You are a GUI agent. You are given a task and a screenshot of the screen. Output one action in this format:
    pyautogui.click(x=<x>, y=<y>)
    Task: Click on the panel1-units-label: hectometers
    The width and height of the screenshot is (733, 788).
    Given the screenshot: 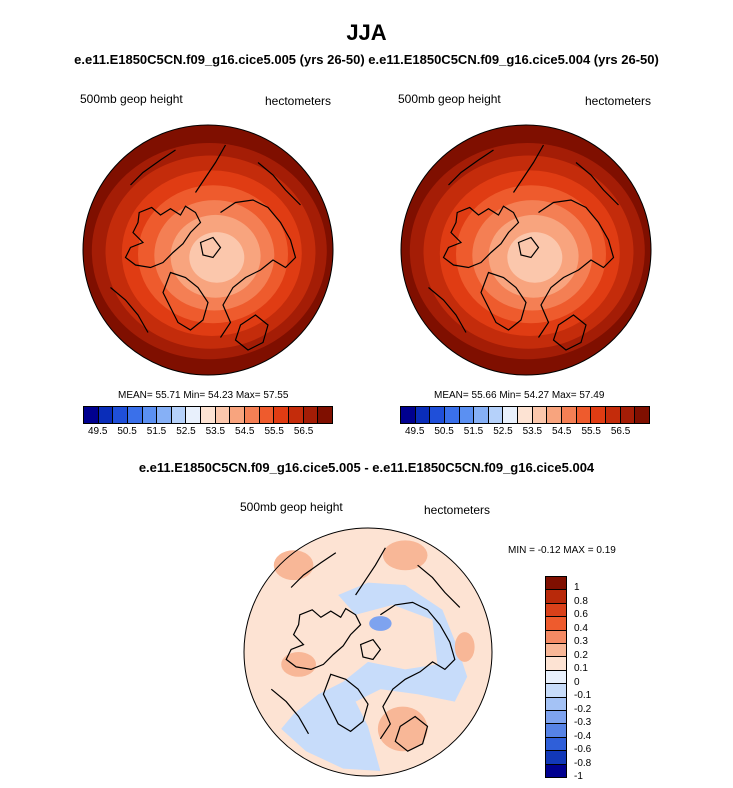 What is the action you would take?
    pyautogui.click(x=298, y=101)
    